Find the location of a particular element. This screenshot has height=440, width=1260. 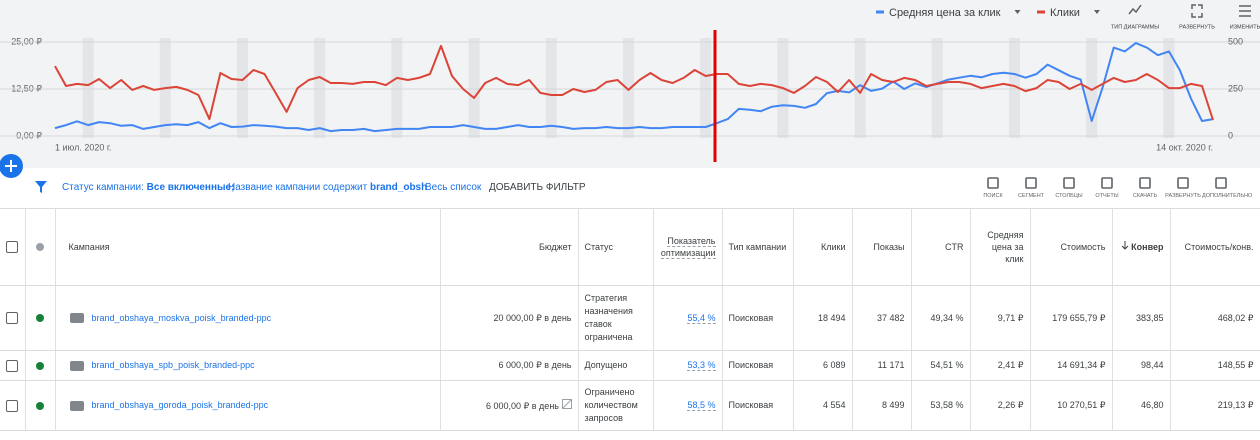

table-cell: Стратегия назначения ставок ограничена is located at coordinates (616, 318).